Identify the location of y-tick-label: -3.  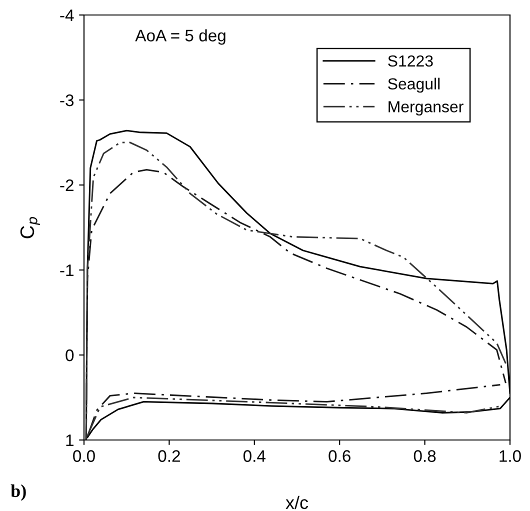
(67, 100).